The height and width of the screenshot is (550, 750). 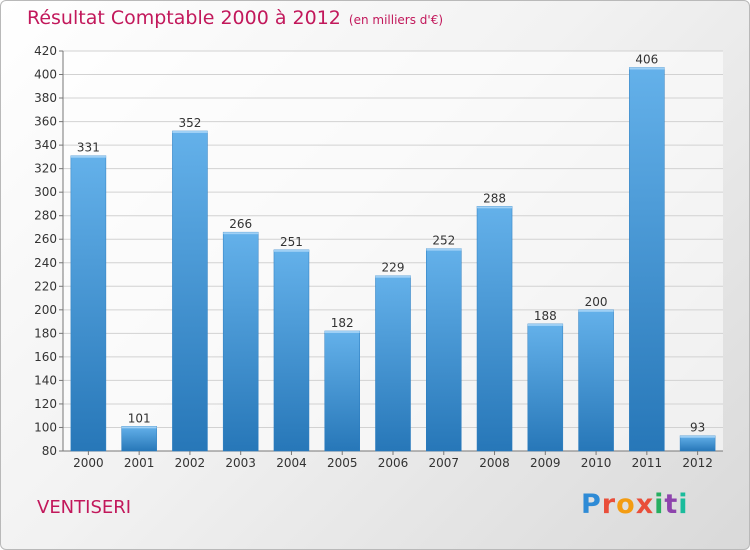 I want to click on bar-value-label: 252, so click(x=443, y=241).